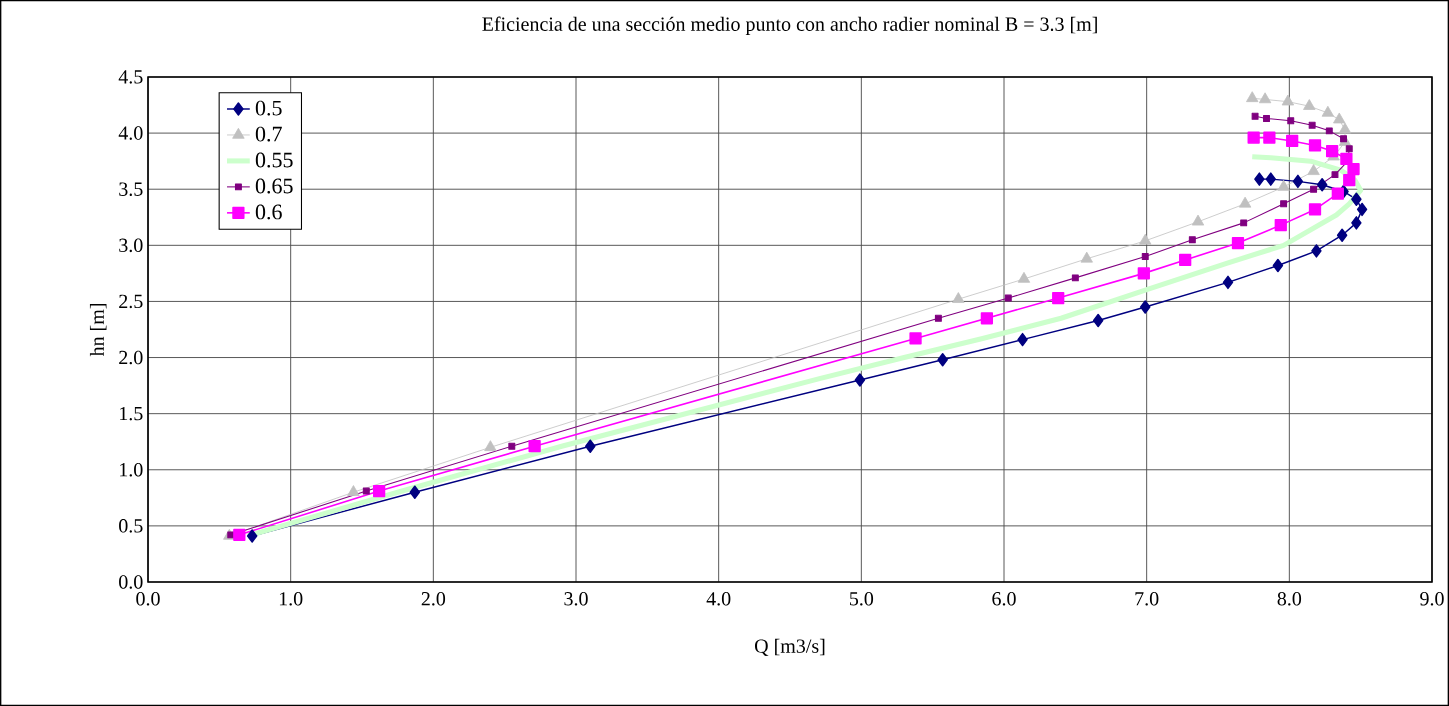 This screenshot has width=1449, height=706. Describe the element at coordinates (274, 160) in the screenshot. I see `legend-label: 0.55` at that location.